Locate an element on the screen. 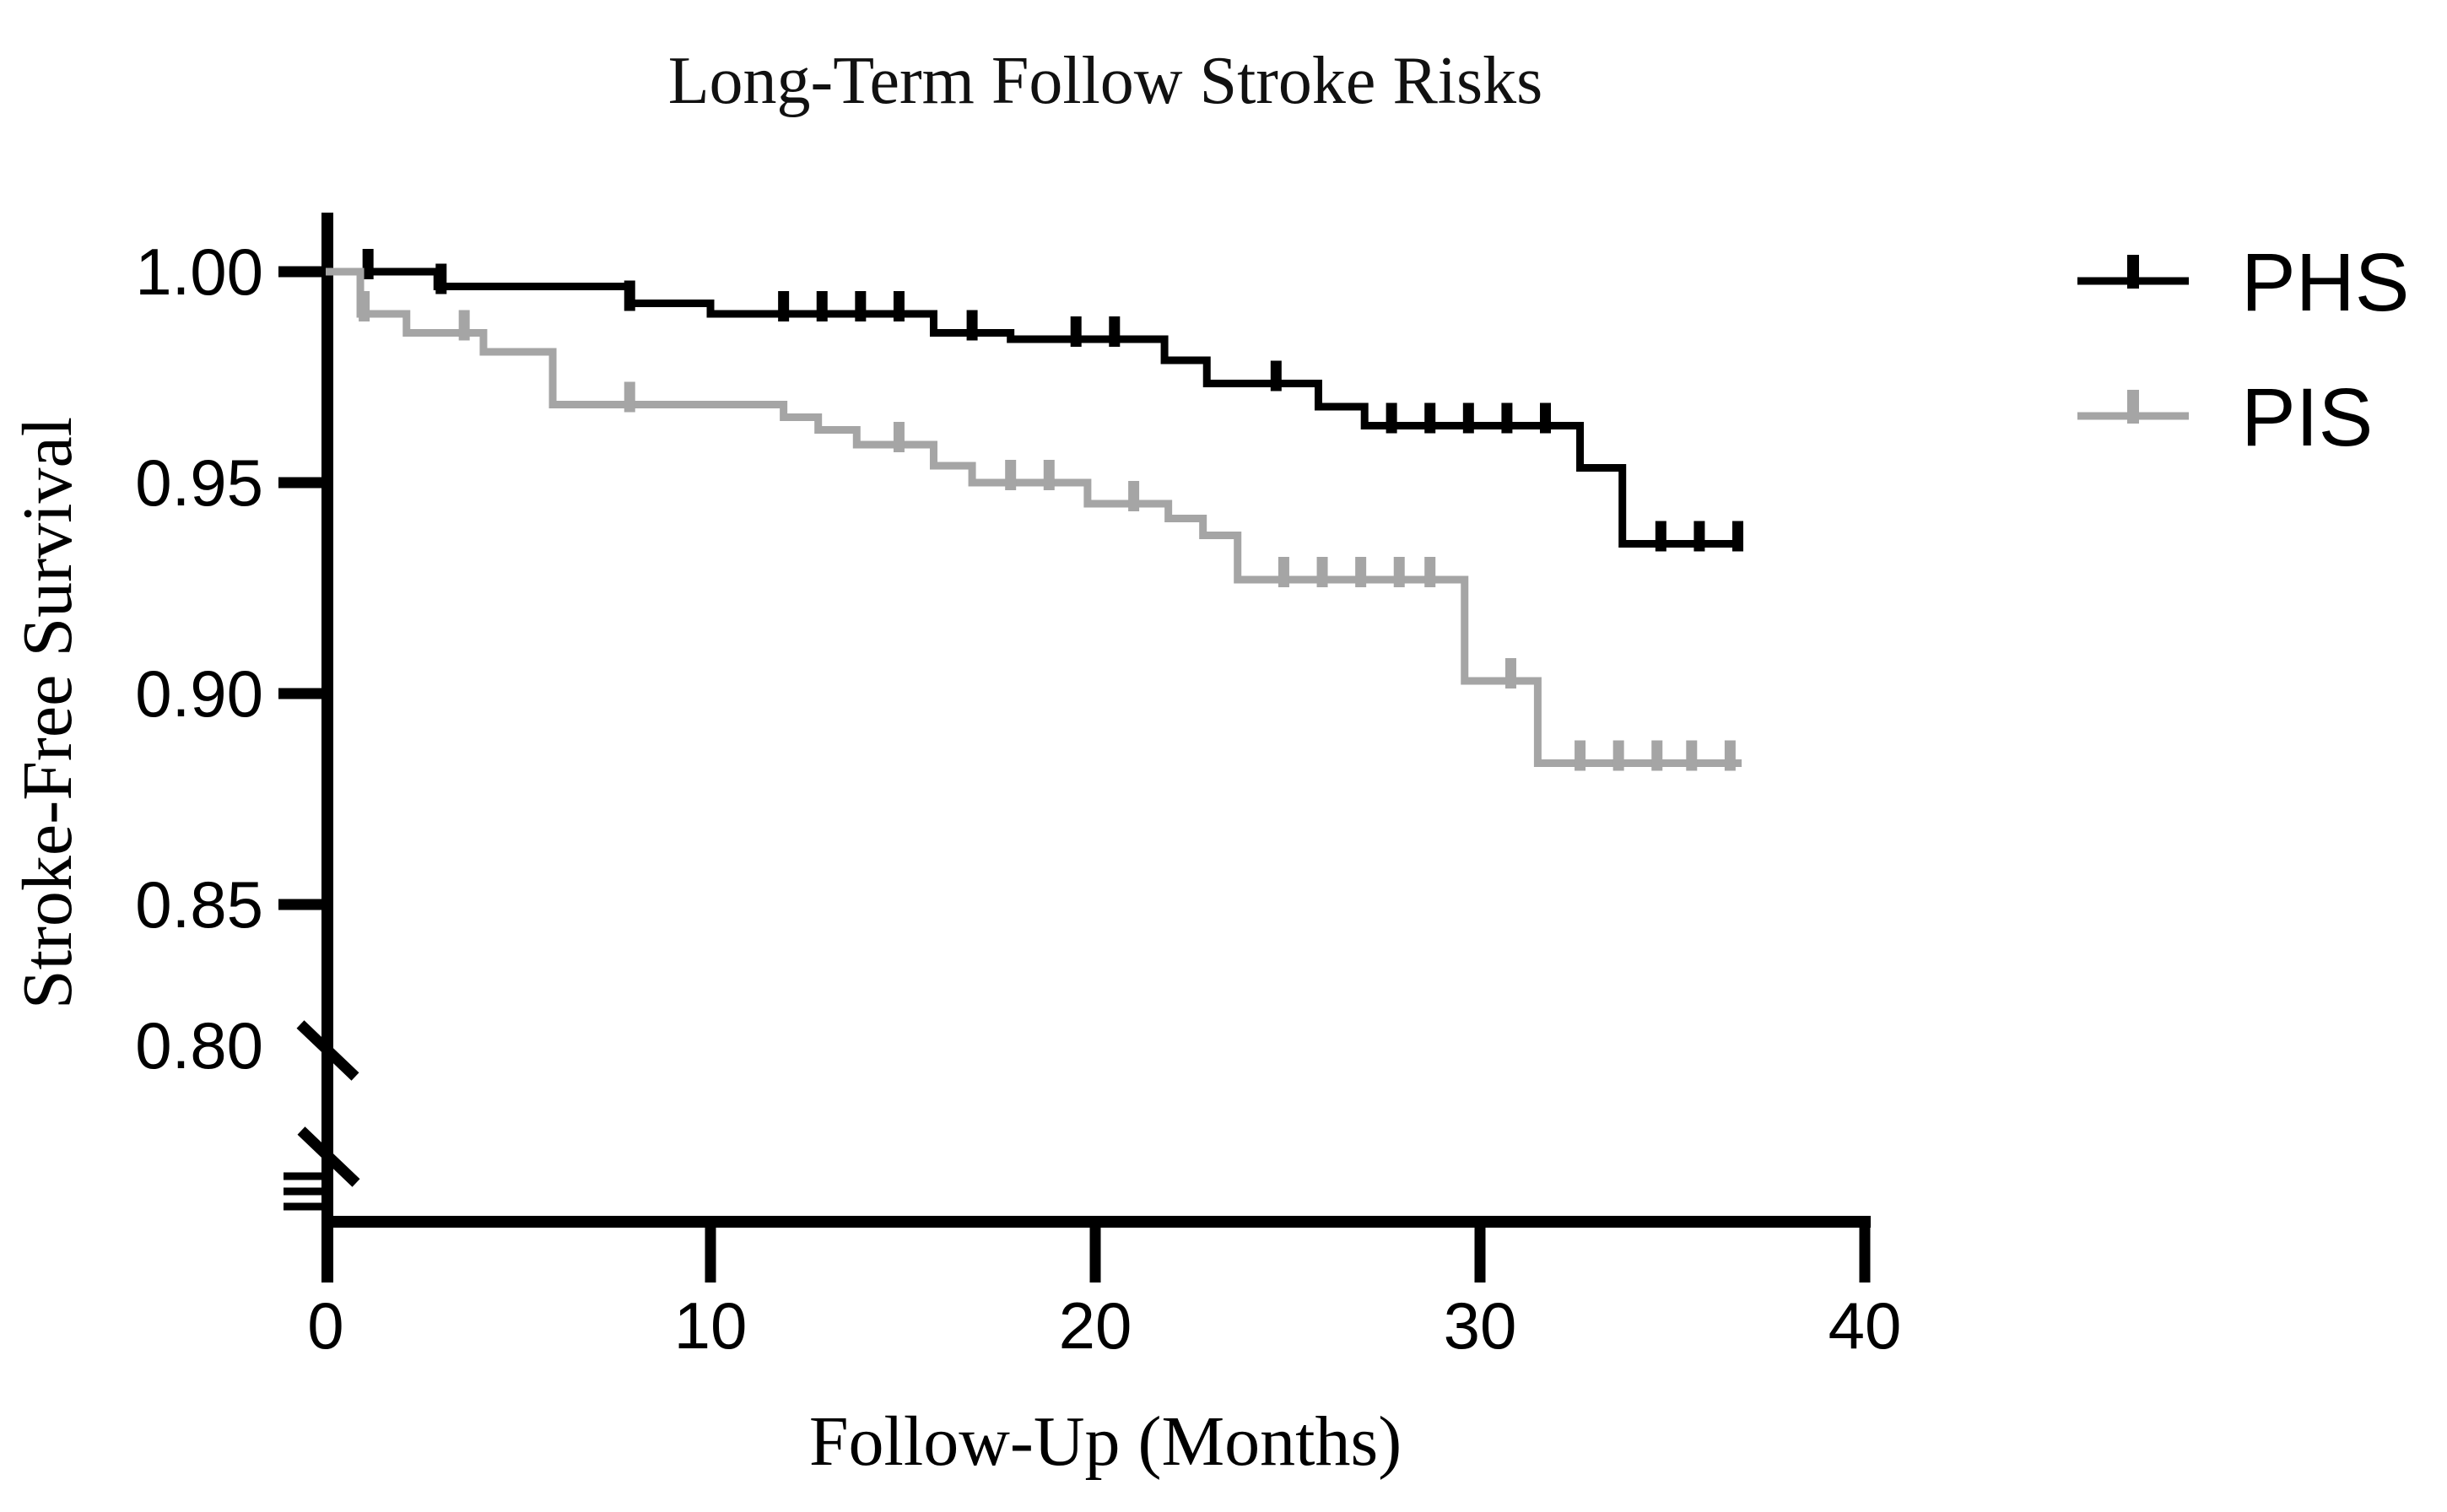 This screenshot has width=2447, height=1512. y-axis-break-hatch-marks is located at coordinates (307, 1191).